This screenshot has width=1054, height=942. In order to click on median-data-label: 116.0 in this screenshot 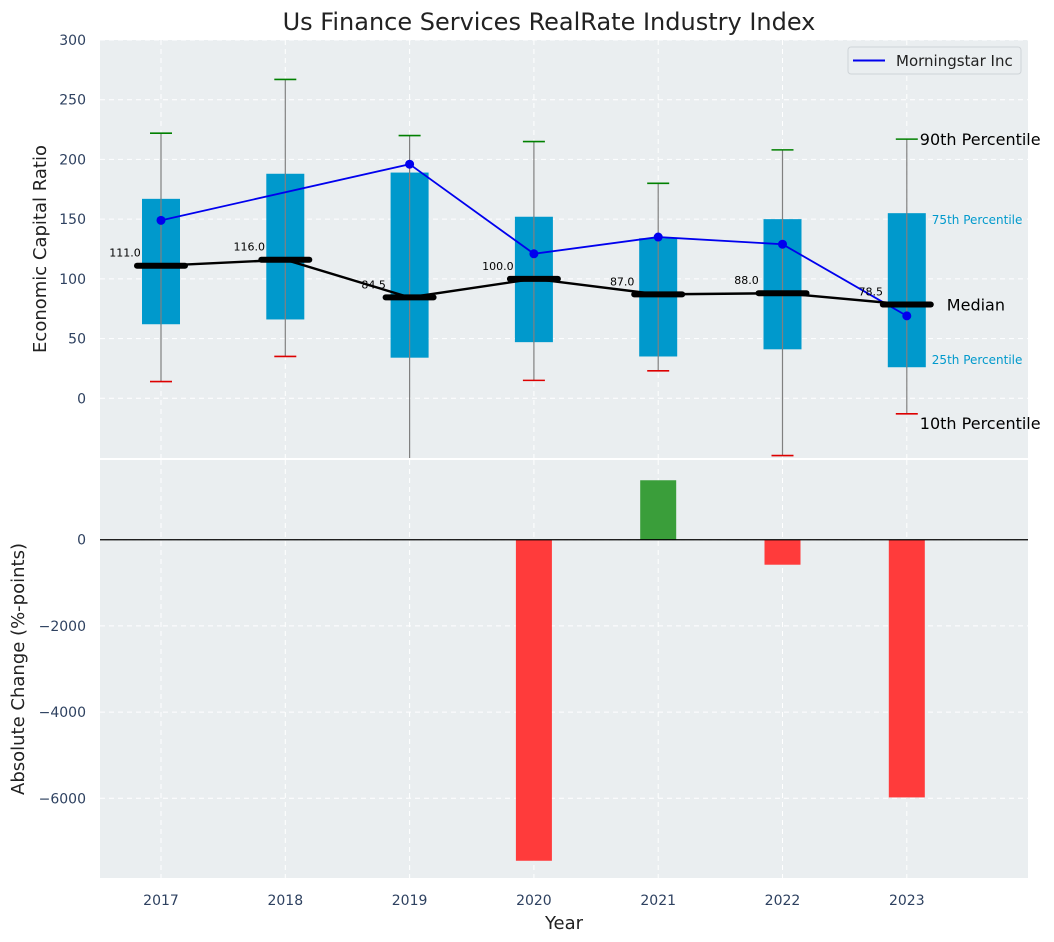, I will do `click(250, 247)`.